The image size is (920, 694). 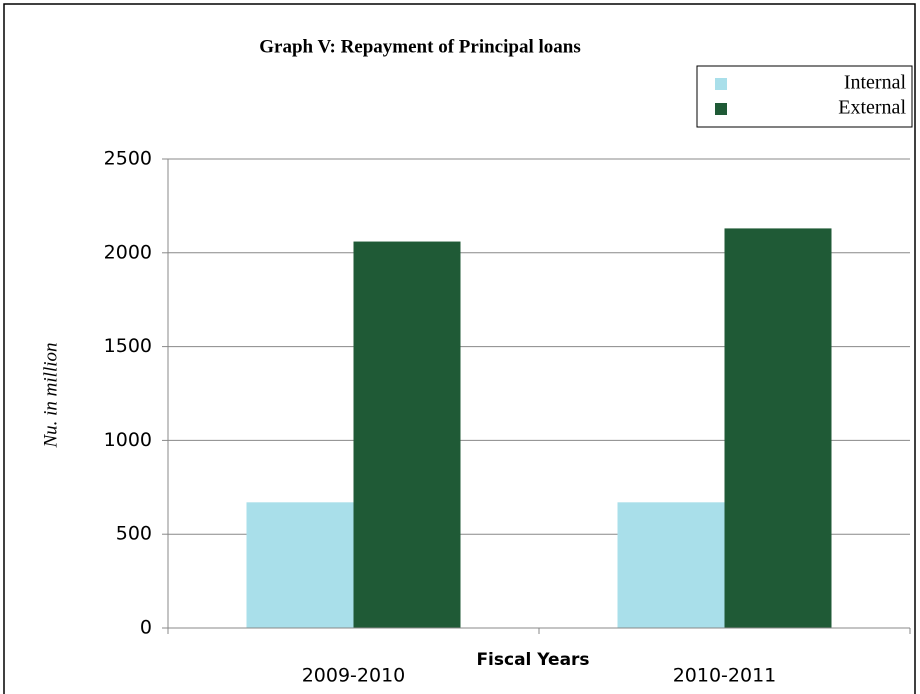 I want to click on y-tick-label: 1000, so click(x=128, y=440).